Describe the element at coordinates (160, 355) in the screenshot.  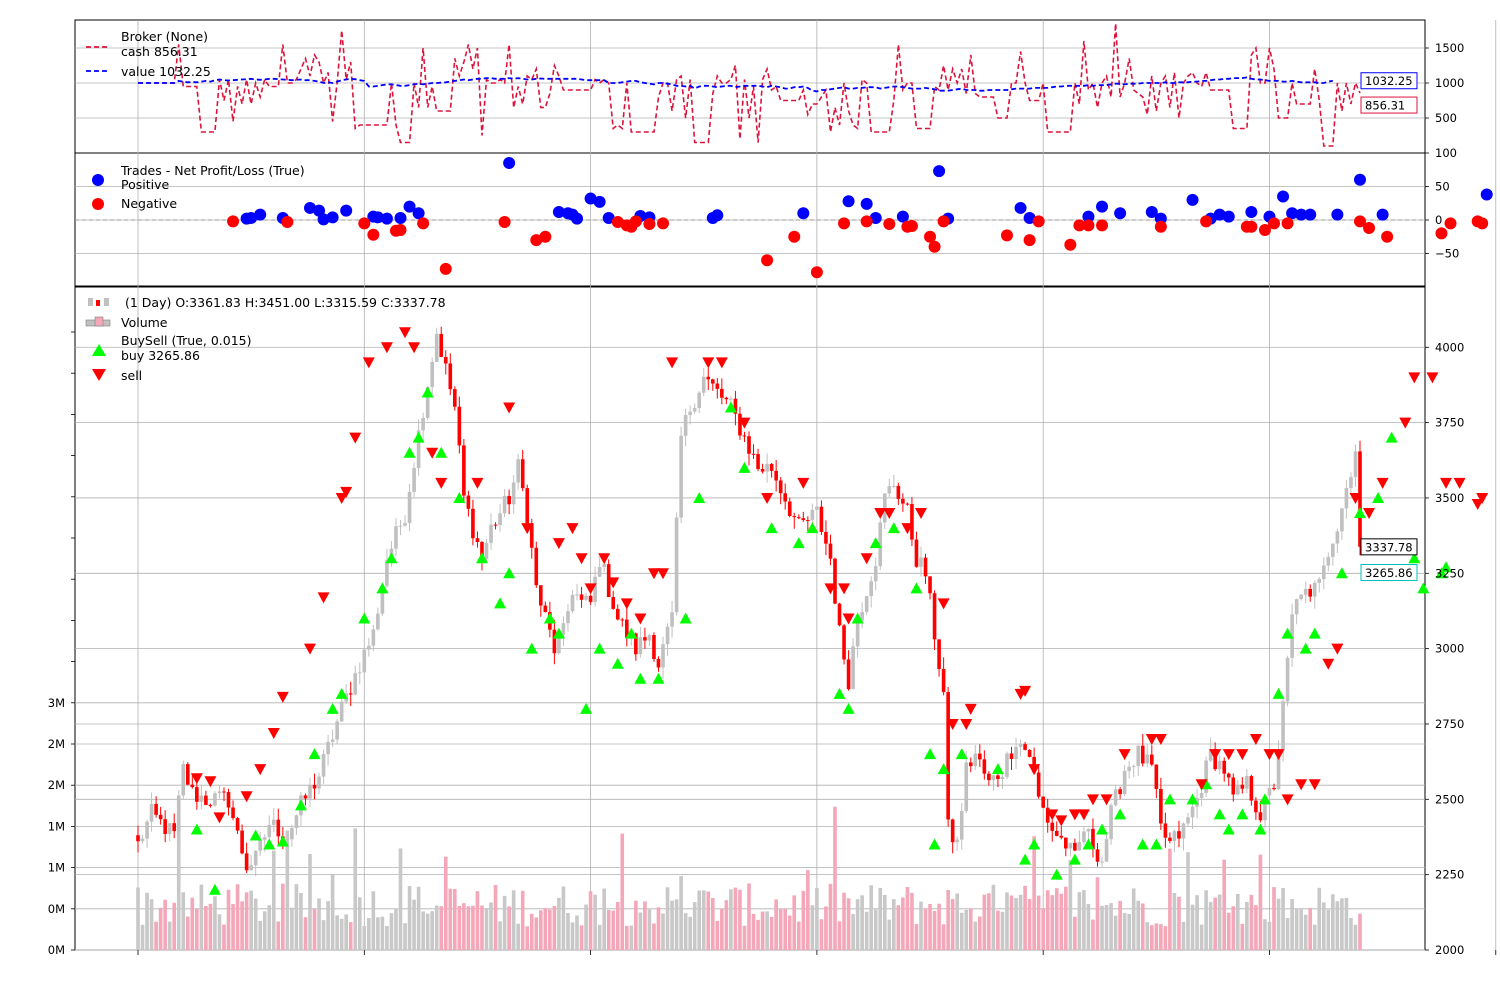
I see `buy-legend-label: buy 3265.86` at that location.